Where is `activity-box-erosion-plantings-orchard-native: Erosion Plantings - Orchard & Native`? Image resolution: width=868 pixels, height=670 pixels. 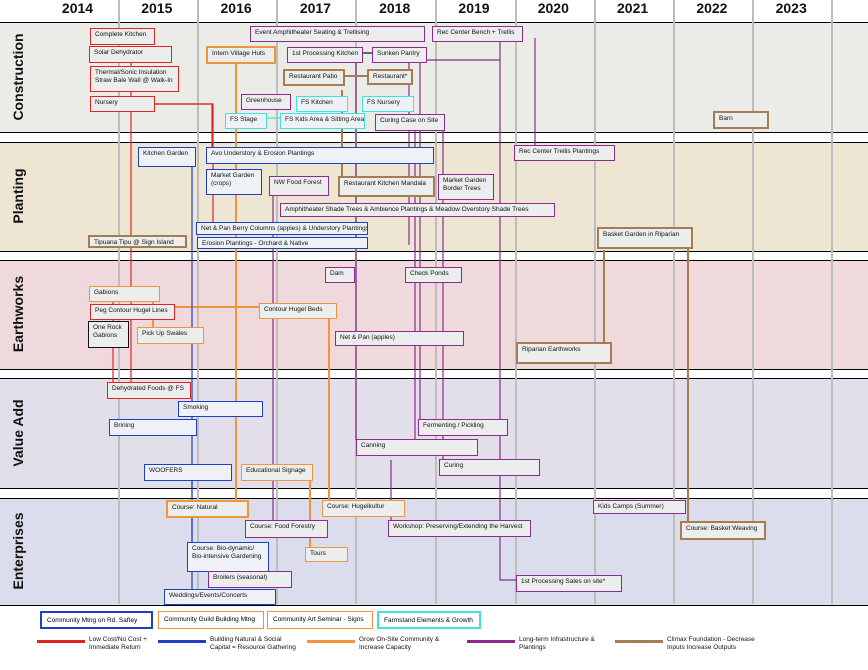
activity-box-erosion-plantings-orchard-native: Erosion Plantings - Orchard & Native is located at coordinates (282, 243).